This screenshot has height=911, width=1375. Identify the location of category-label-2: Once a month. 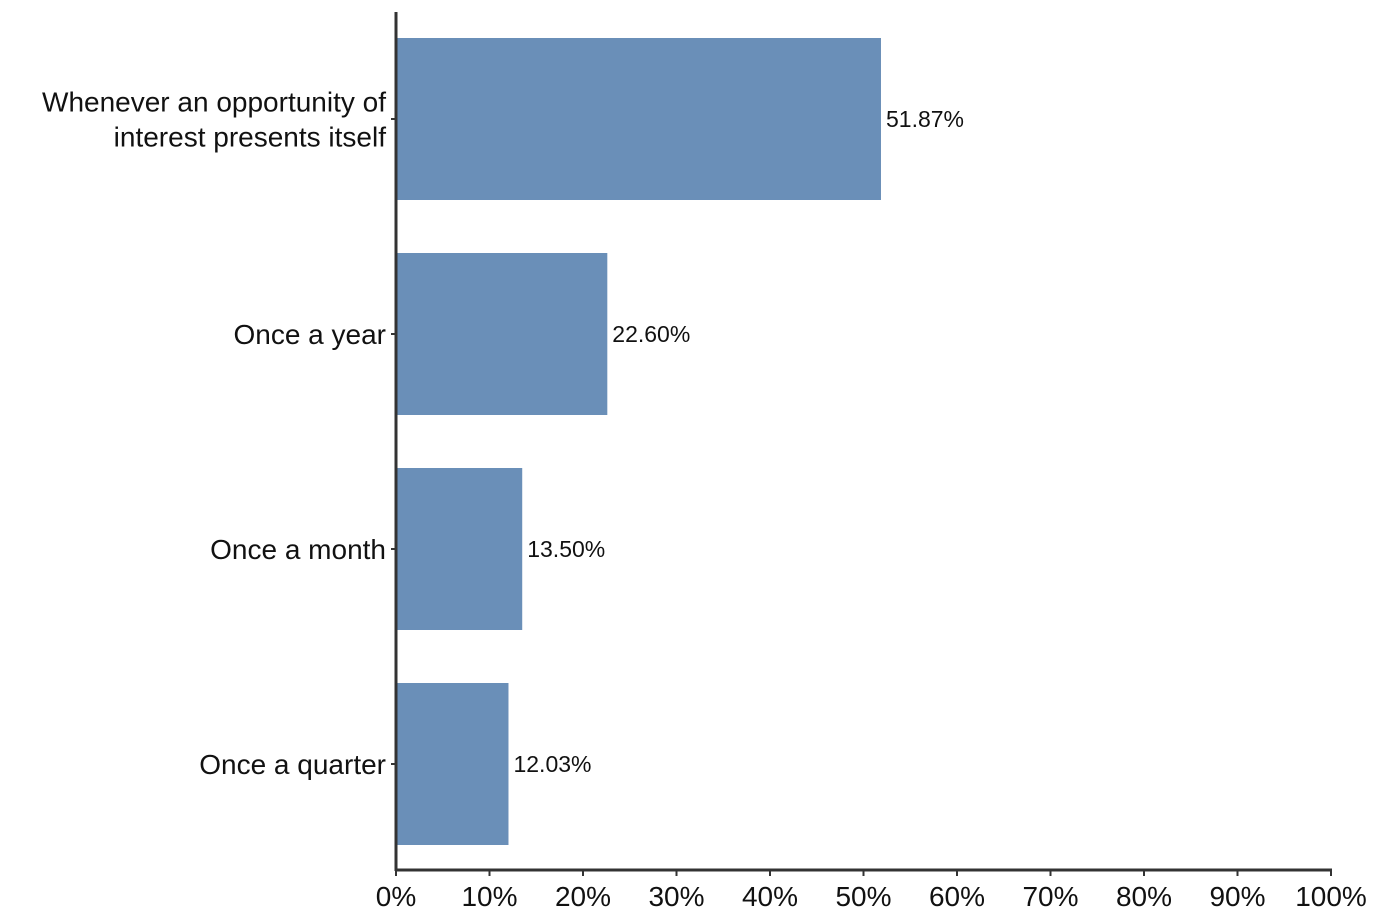
(298, 549).